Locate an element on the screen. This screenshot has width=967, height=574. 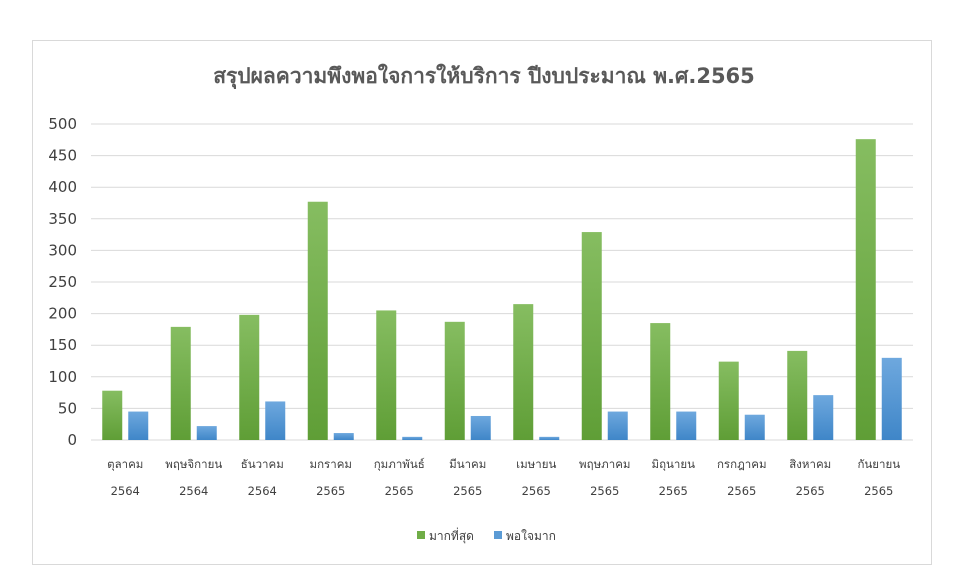
x-tick-month: มีนาคม is located at coordinates (467, 464).